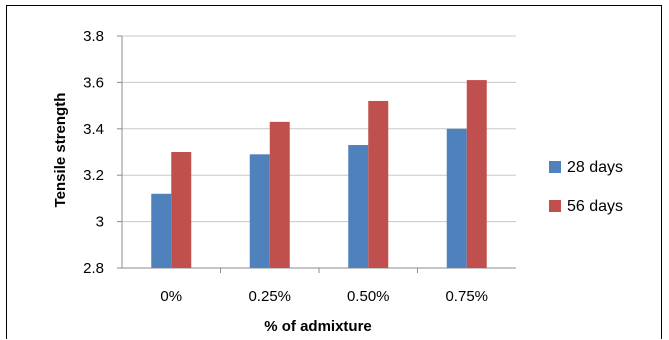 This screenshot has width=669, height=340. What do you see at coordinates (161, 230) in the screenshot?
I see `bar-28-days-0pct` at bounding box center [161, 230].